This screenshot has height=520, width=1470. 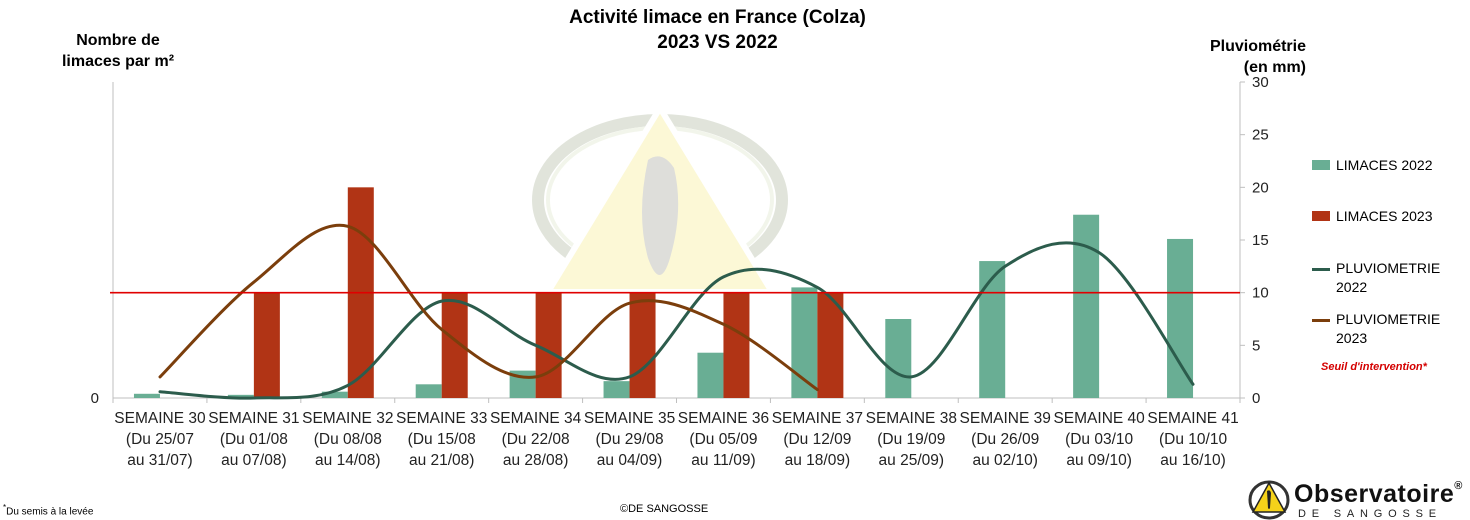 What do you see at coordinates (1374, 367) in the screenshot?
I see `legend-seuil-label: Seuil d'intervention*` at bounding box center [1374, 367].